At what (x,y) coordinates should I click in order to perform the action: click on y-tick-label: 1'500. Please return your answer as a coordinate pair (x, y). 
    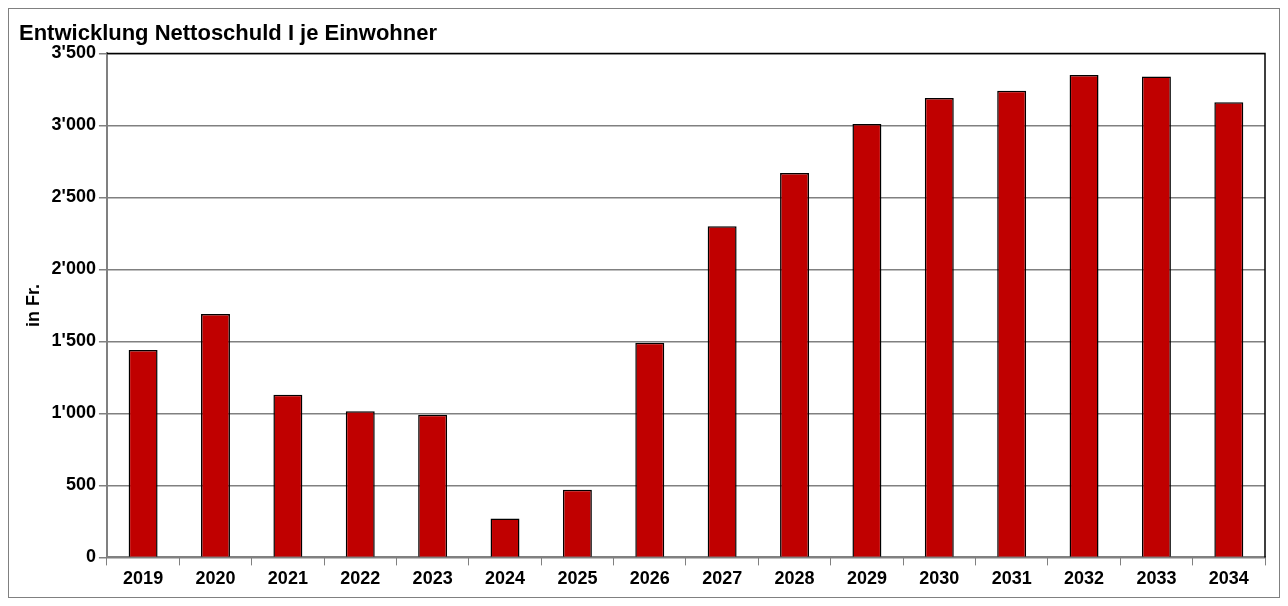
    Looking at the image, I should click on (73, 340).